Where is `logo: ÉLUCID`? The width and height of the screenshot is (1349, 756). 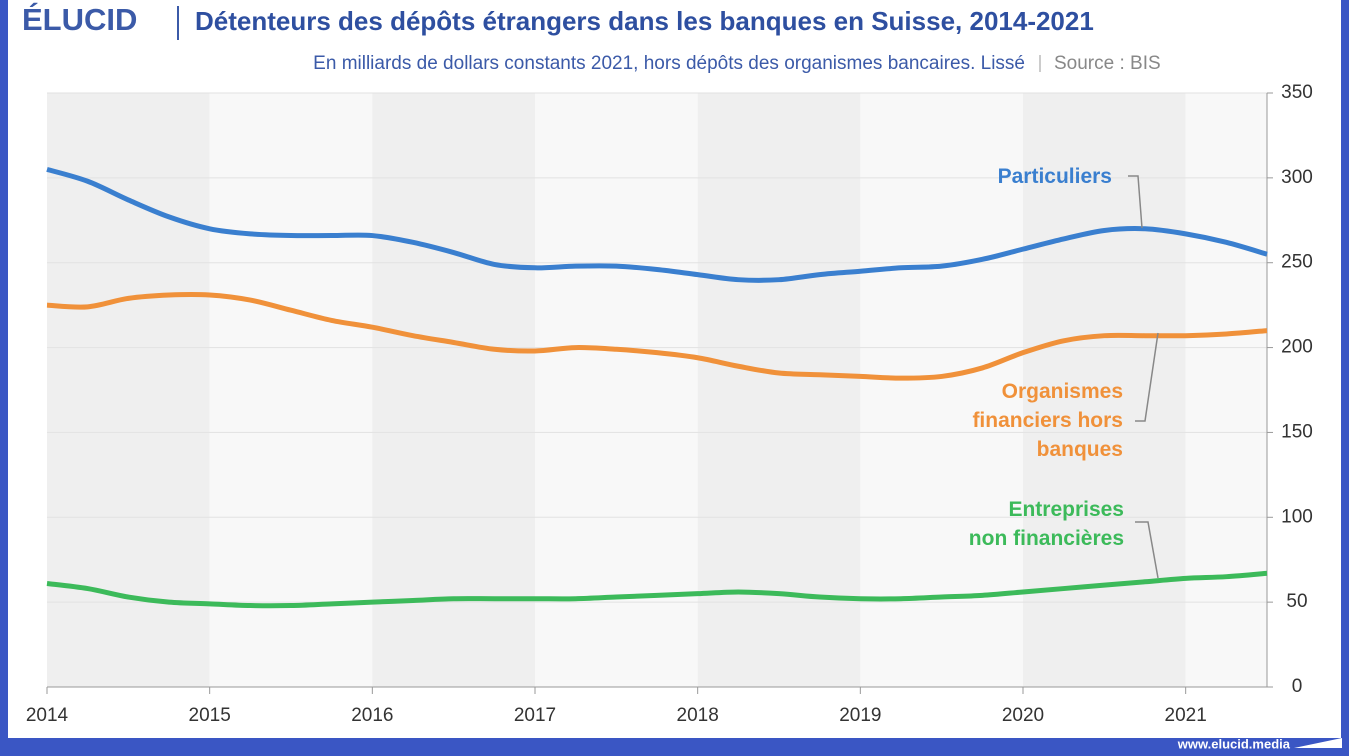 logo: ÉLUCID is located at coordinates (79, 19).